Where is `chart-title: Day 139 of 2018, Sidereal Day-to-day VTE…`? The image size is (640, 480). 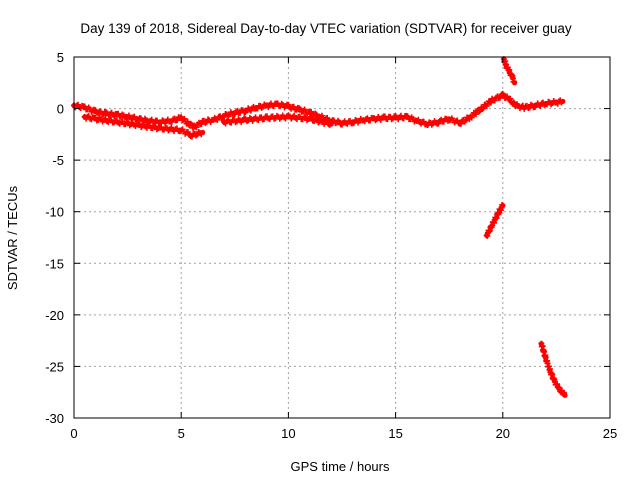 chart-title: Day 139 of 2018, Sidereal Day-to-day VTE… is located at coordinates (325, 28).